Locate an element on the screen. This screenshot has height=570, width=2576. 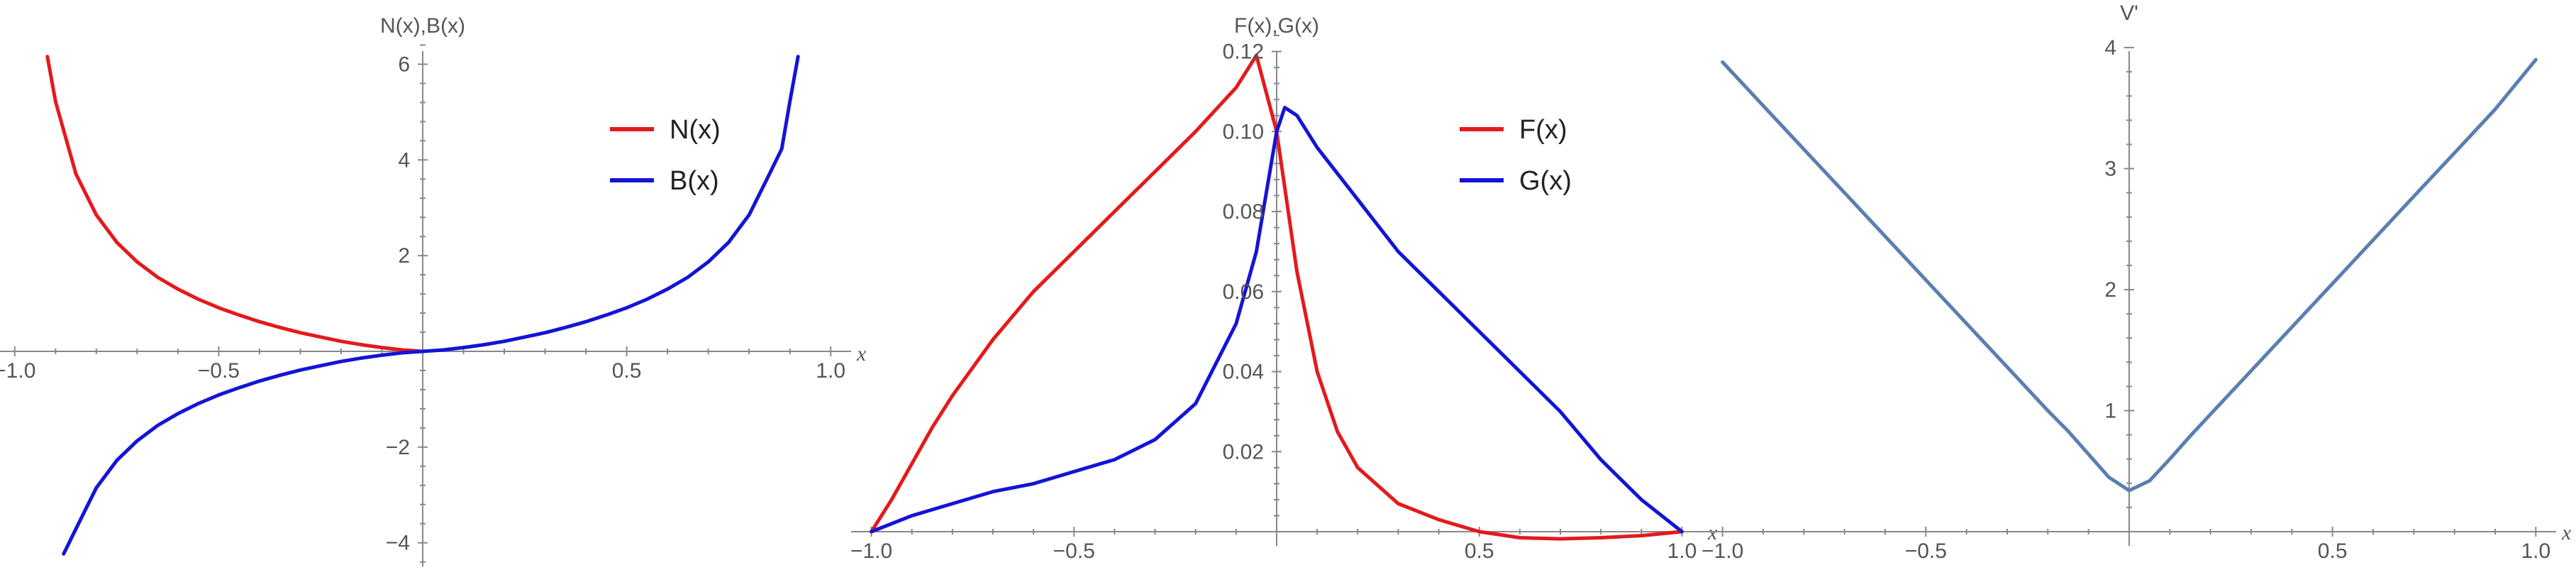
legend-label: B(x) is located at coordinates (694, 181).